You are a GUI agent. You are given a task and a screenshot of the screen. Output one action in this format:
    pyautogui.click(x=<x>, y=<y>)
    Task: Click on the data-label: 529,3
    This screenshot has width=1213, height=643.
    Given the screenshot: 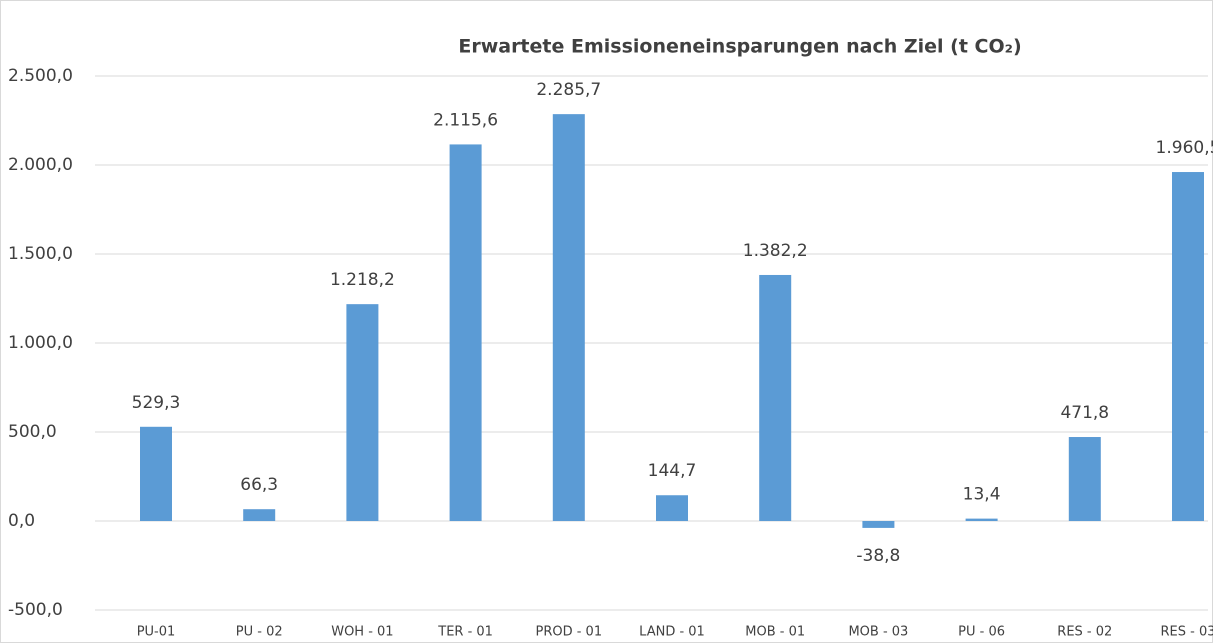 What is the action you would take?
    pyautogui.click(x=156, y=403)
    